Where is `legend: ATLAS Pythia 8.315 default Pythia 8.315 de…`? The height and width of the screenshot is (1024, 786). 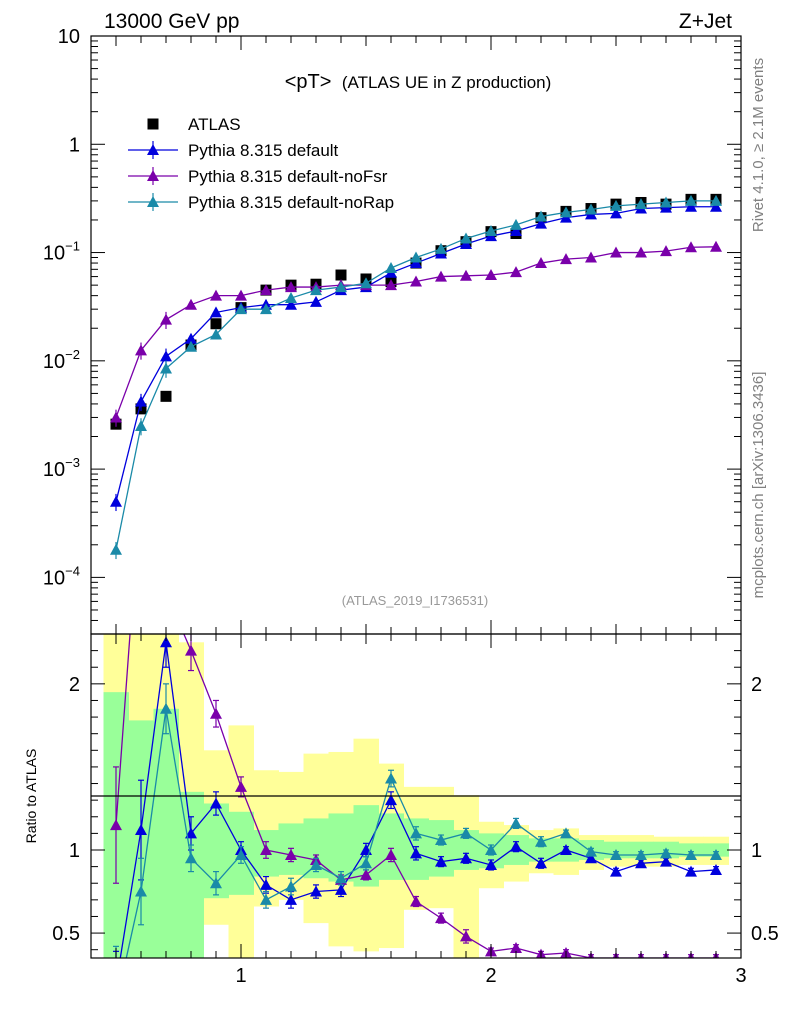
legend: ATLAS Pythia 8.315 default Pythia 8.315 de… is located at coordinates (261, 163).